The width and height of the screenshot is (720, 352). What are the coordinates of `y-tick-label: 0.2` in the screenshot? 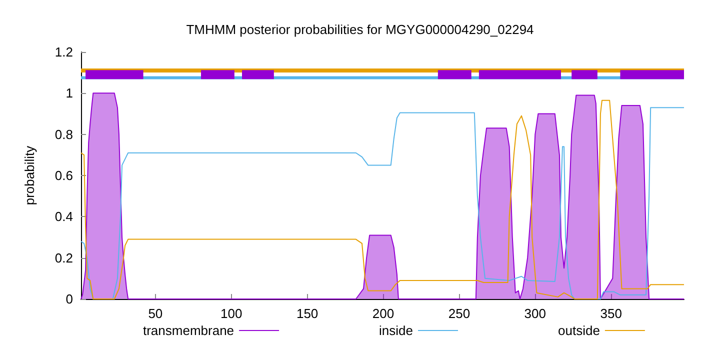 It's located at (63, 258).